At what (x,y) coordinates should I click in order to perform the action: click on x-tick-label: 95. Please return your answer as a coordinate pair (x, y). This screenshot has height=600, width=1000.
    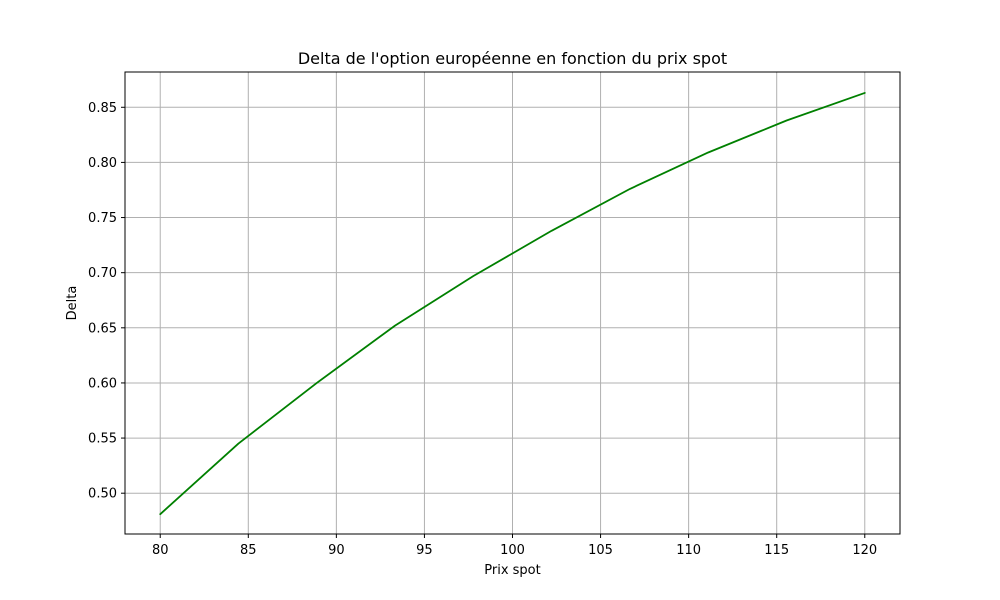
    Looking at the image, I should click on (424, 550).